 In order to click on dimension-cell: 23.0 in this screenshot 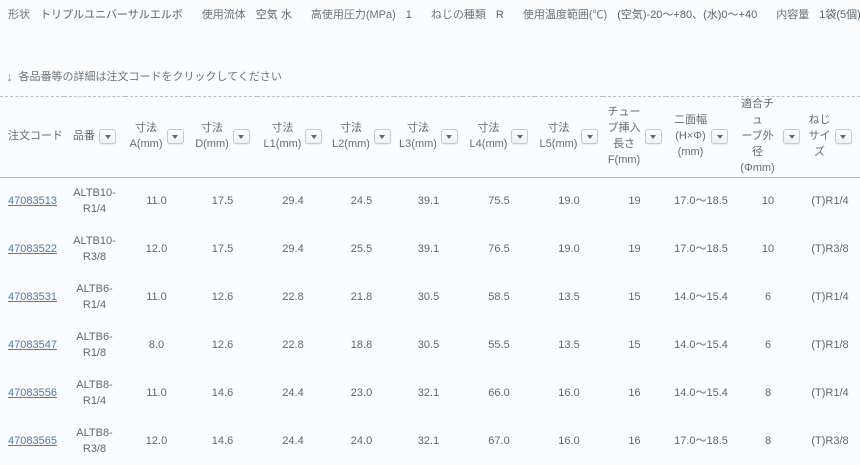, I will do `click(361, 392)`.